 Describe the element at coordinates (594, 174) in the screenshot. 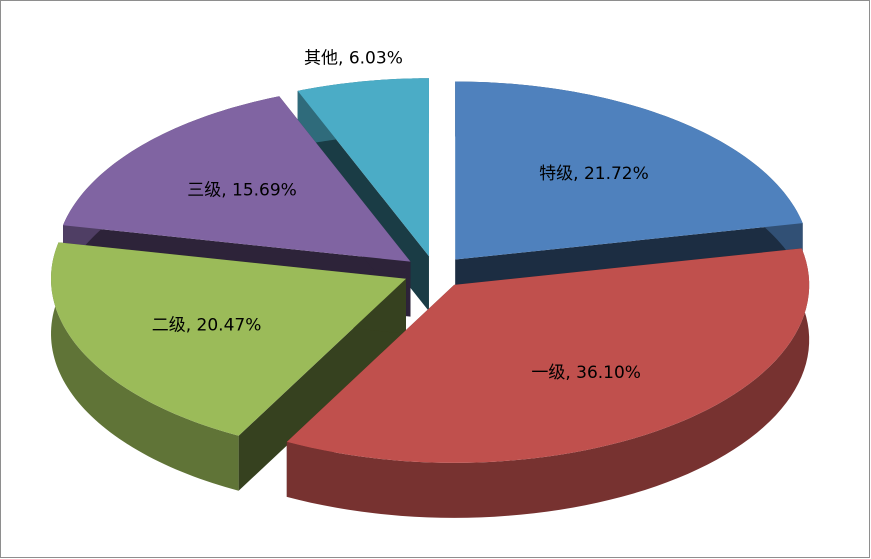

I see `data-label: 特级, 21.72%` at that location.